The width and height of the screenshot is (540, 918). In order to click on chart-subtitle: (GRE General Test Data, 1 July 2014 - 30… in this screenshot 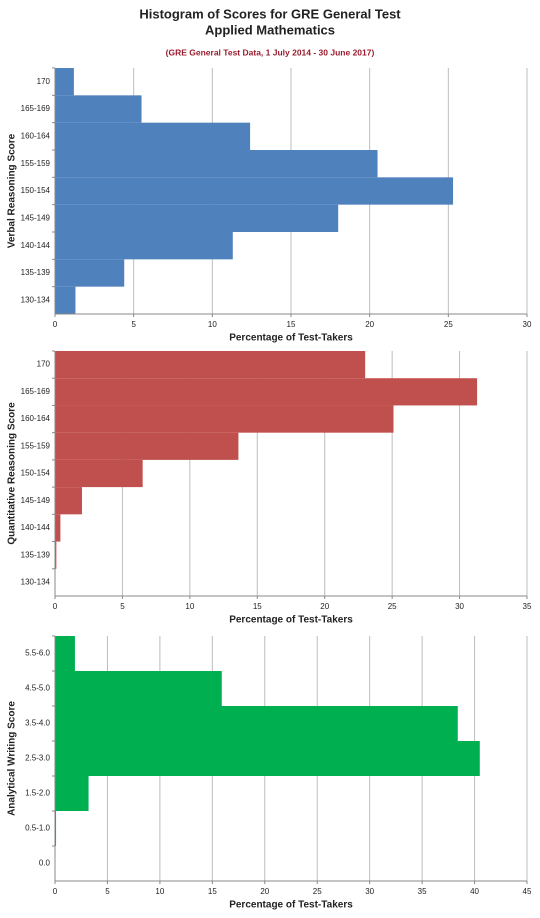, I will do `click(270, 52)`.